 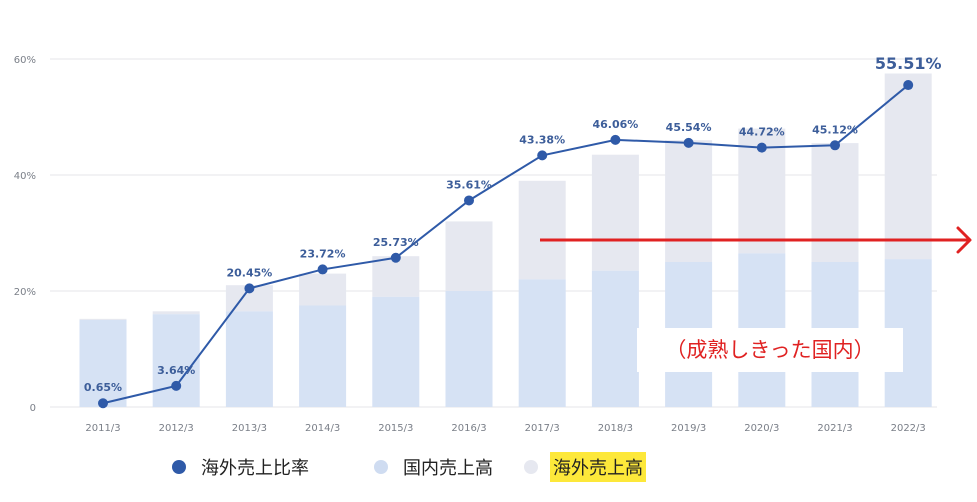 What do you see at coordinates (176, 428) in the screenshot?
I see `x-tick-label: 2012/3` at bounding box center [176, 428].